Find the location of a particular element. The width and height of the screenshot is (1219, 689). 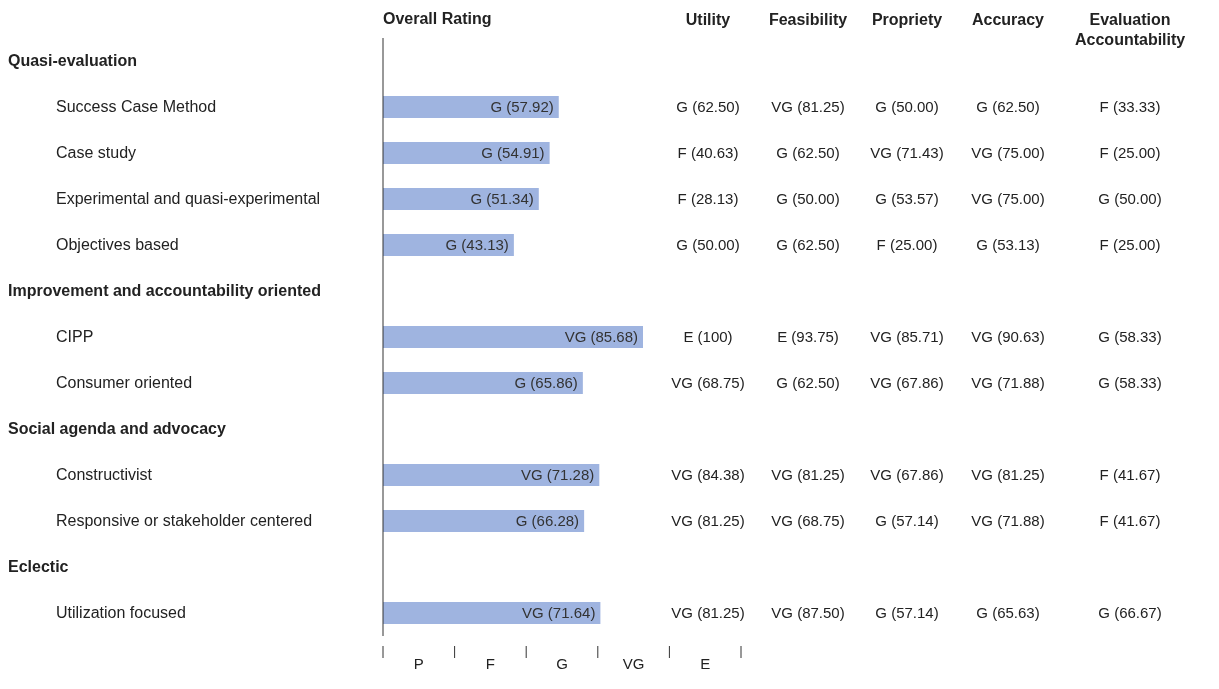

data-label: G (57.92) is located at coordinates (522, 107).